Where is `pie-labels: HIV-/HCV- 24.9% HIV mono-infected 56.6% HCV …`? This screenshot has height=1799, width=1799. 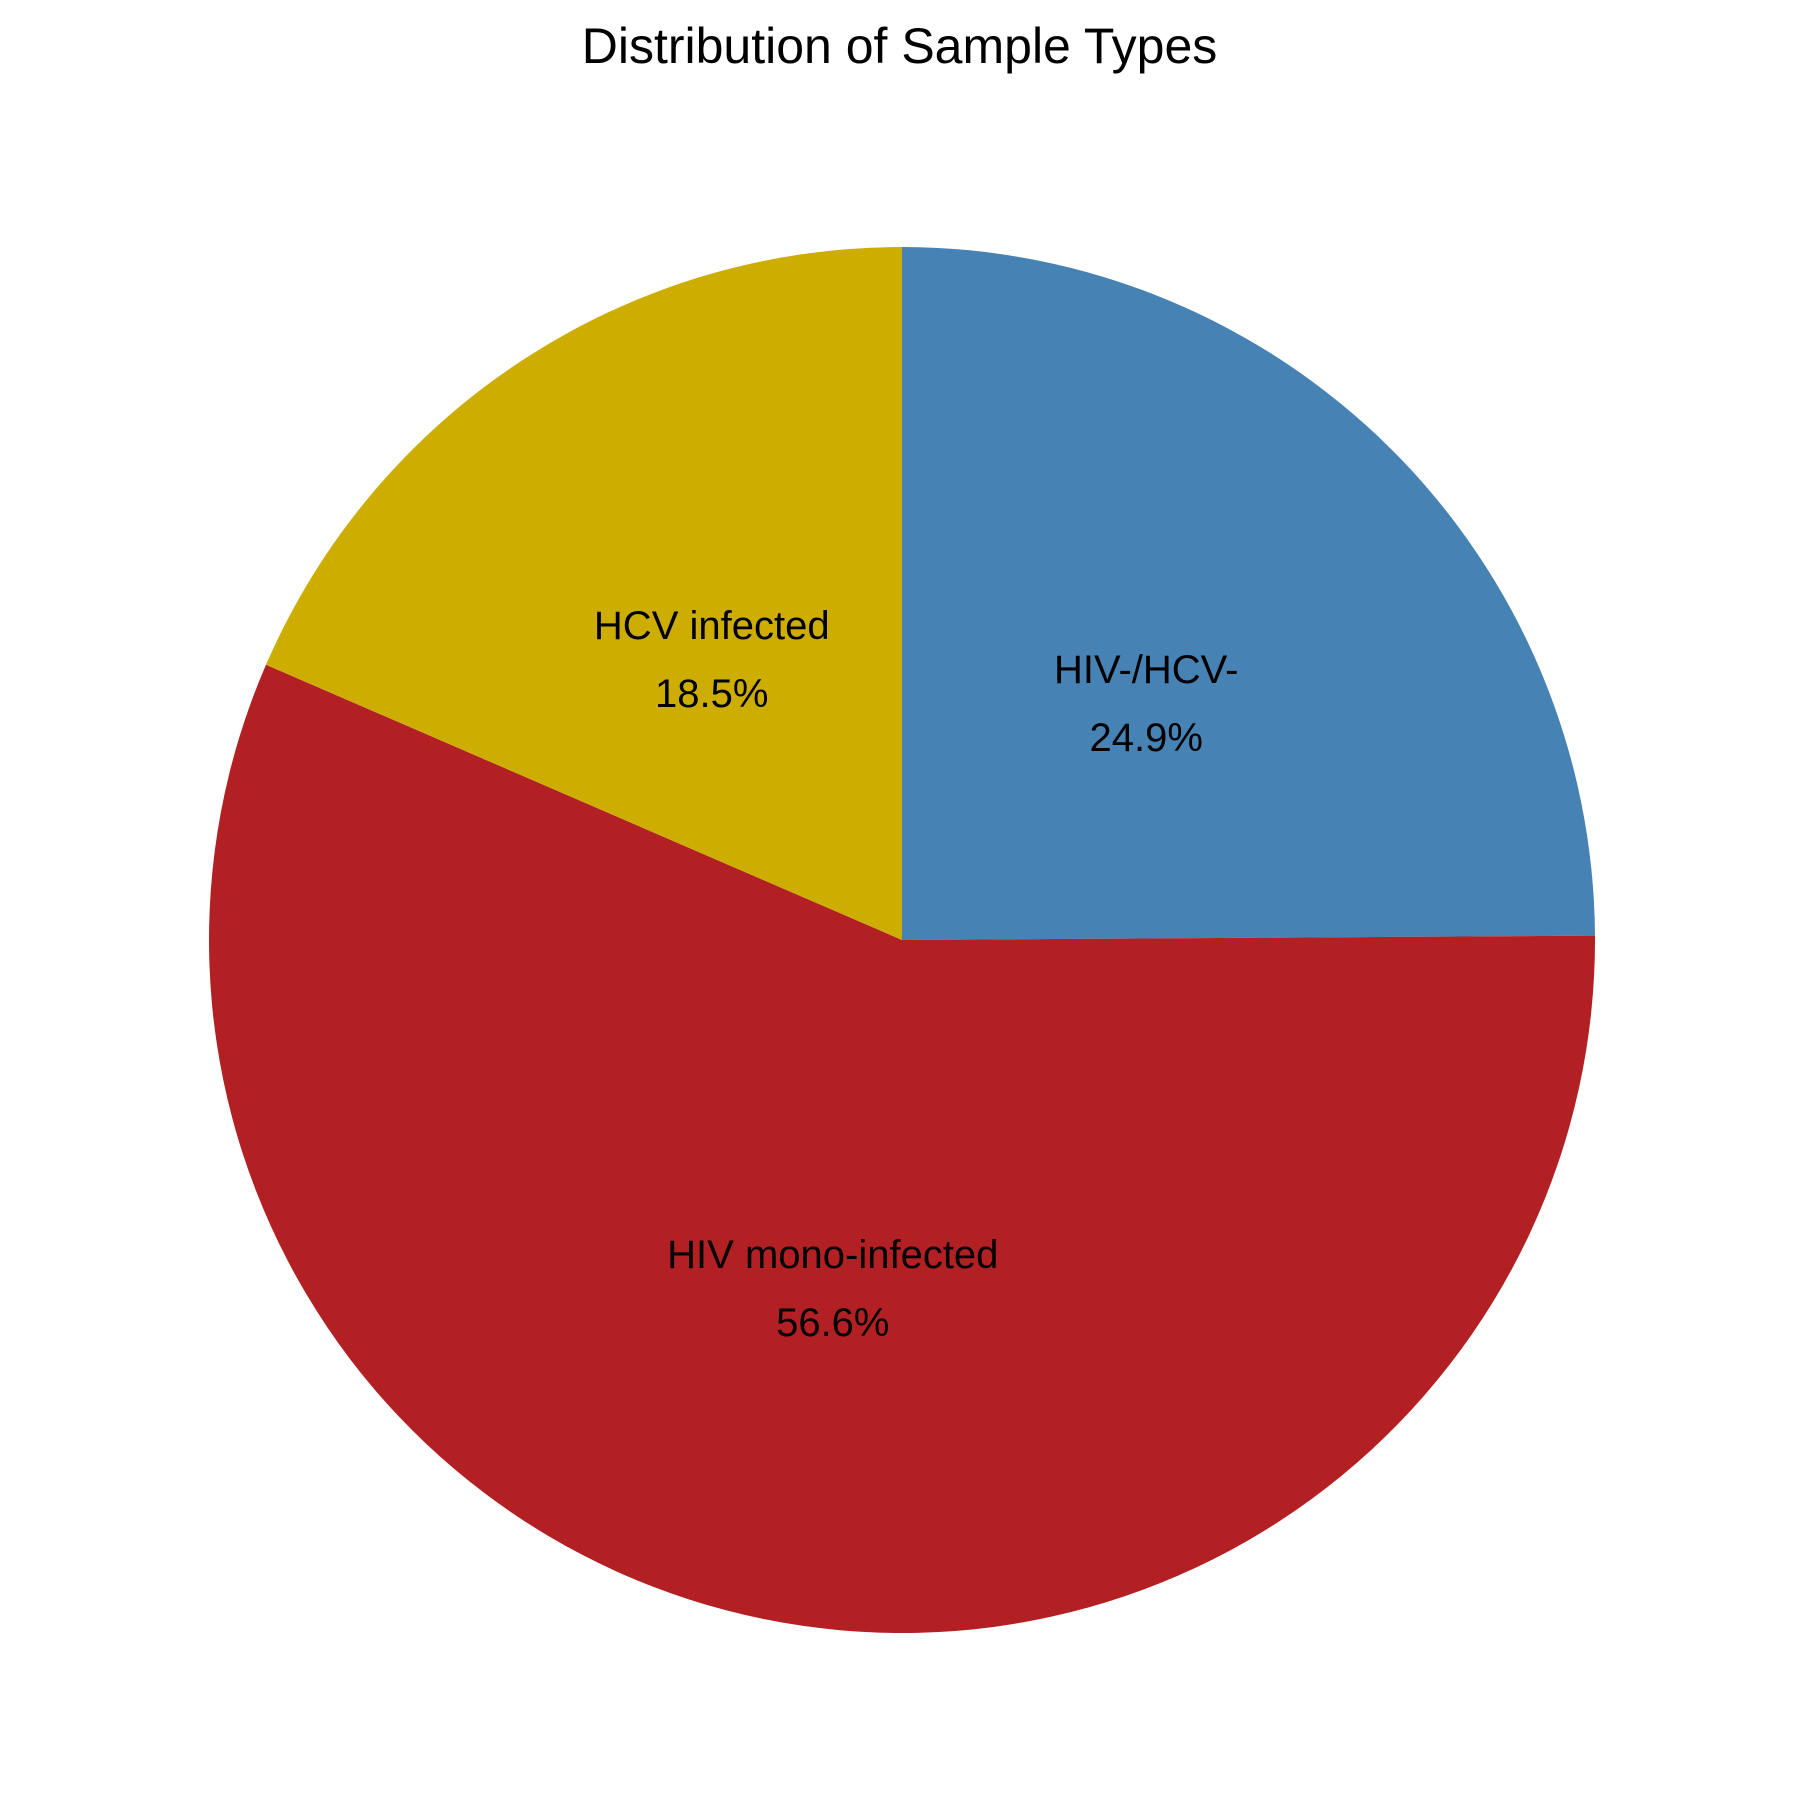
pie-labels: HIV-/HCV- 24.9% HIV mono-infected 56.6% HCV … is located at coordinates (916, 974).